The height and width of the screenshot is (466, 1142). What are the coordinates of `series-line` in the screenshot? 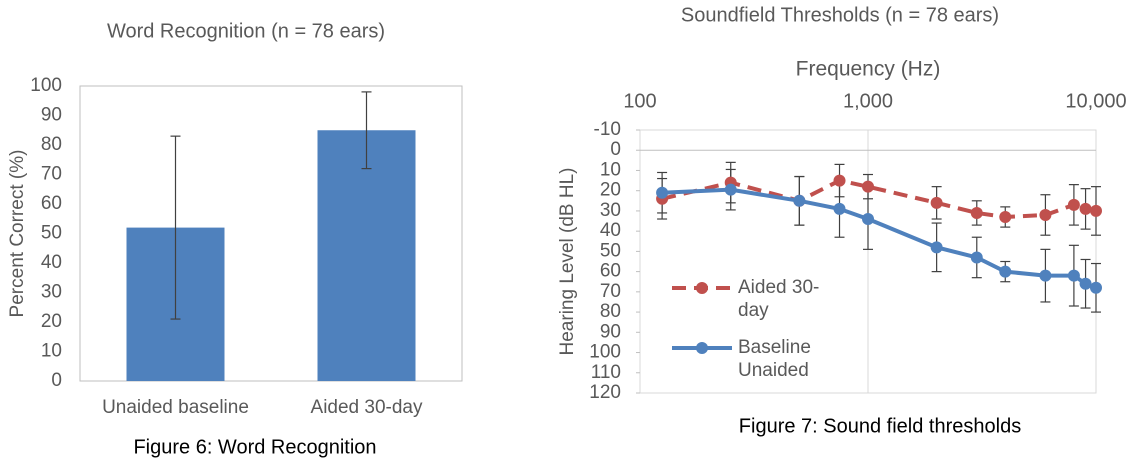 It's located at (879, 238).